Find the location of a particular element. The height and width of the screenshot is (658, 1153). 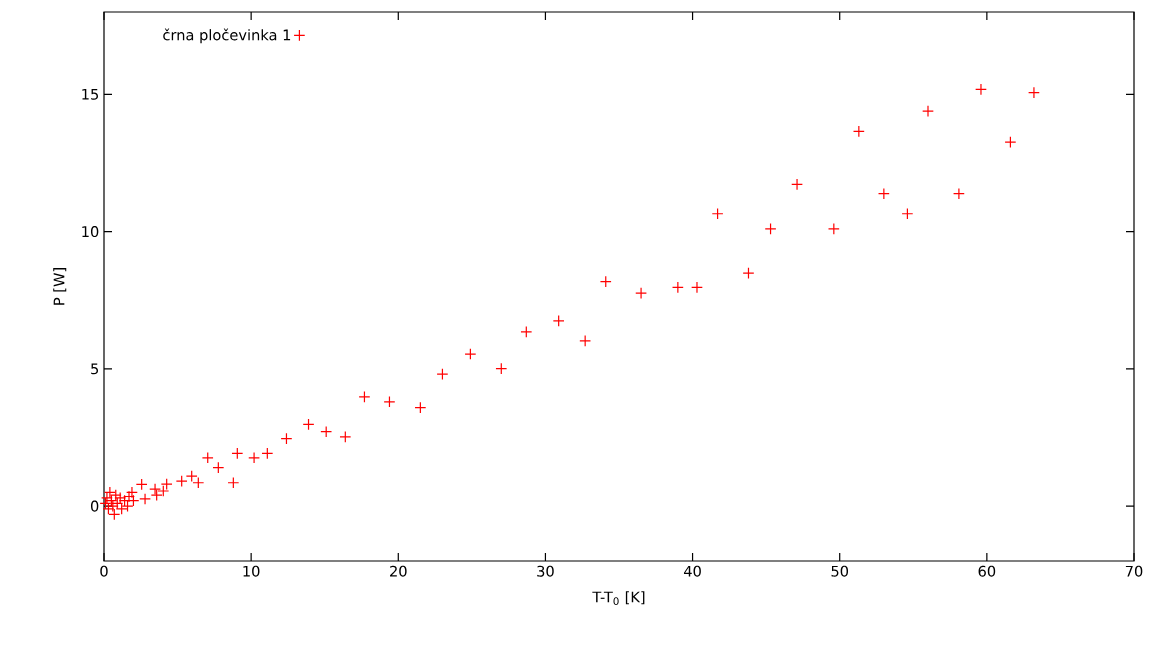

x-tick-label: 60 is located at coordinates (987, 571).